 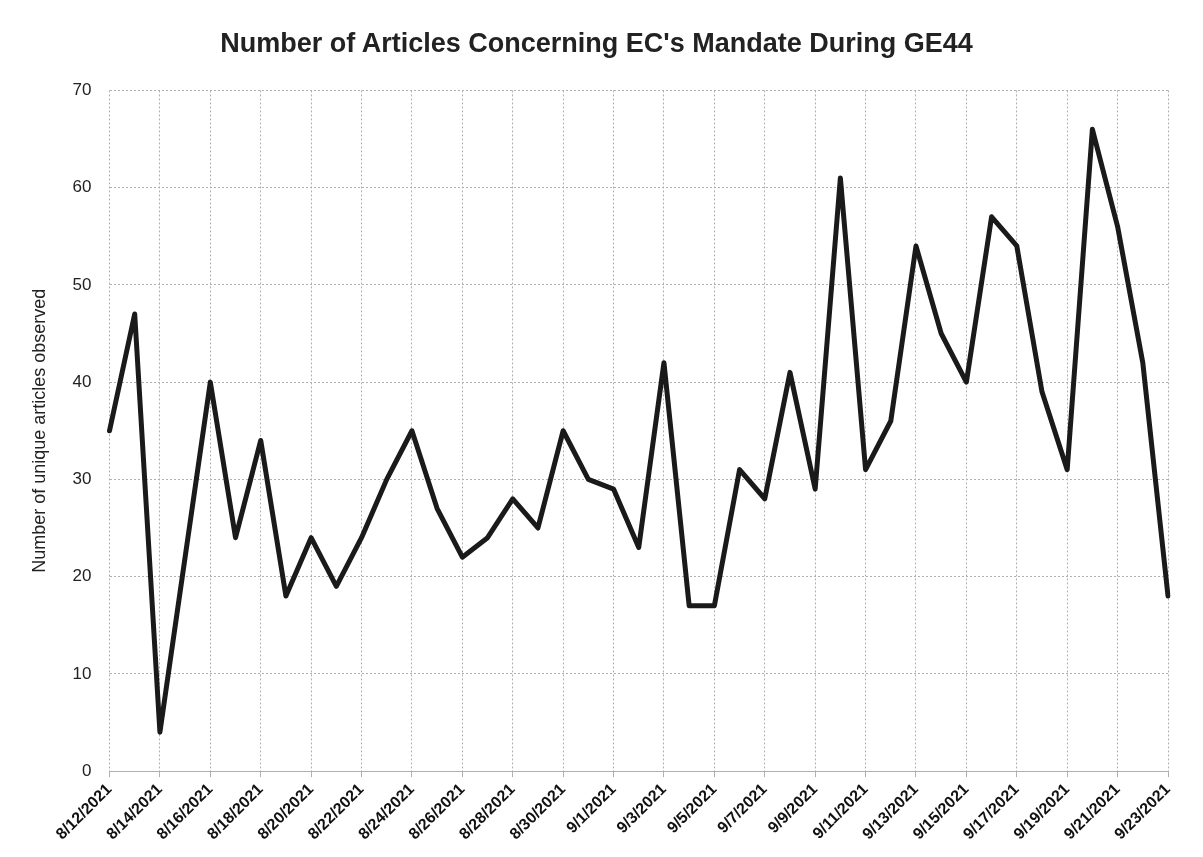 What do you see at coordinates (596, 42) in the screenshot?
I see `chart-title: Number of Articles Concerning EC's Mandate During GE44` at bounding box center [596, 42].